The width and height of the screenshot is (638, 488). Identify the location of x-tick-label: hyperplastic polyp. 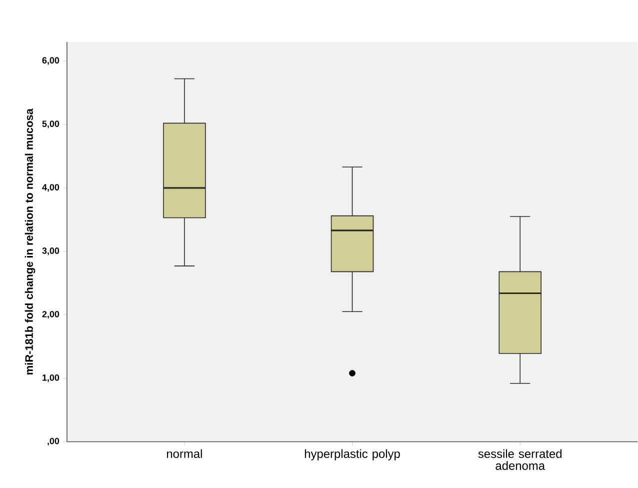
(352, 455).